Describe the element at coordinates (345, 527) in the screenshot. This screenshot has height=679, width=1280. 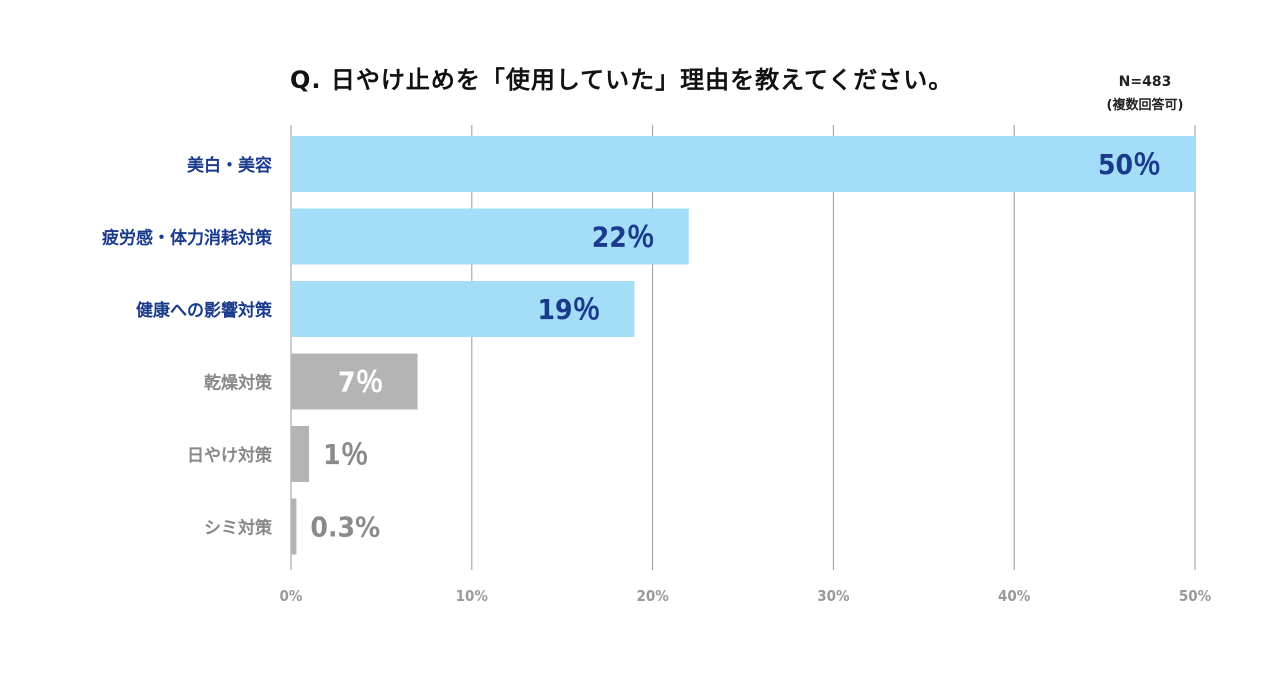
I see `value-label: 0.3%` at that location.